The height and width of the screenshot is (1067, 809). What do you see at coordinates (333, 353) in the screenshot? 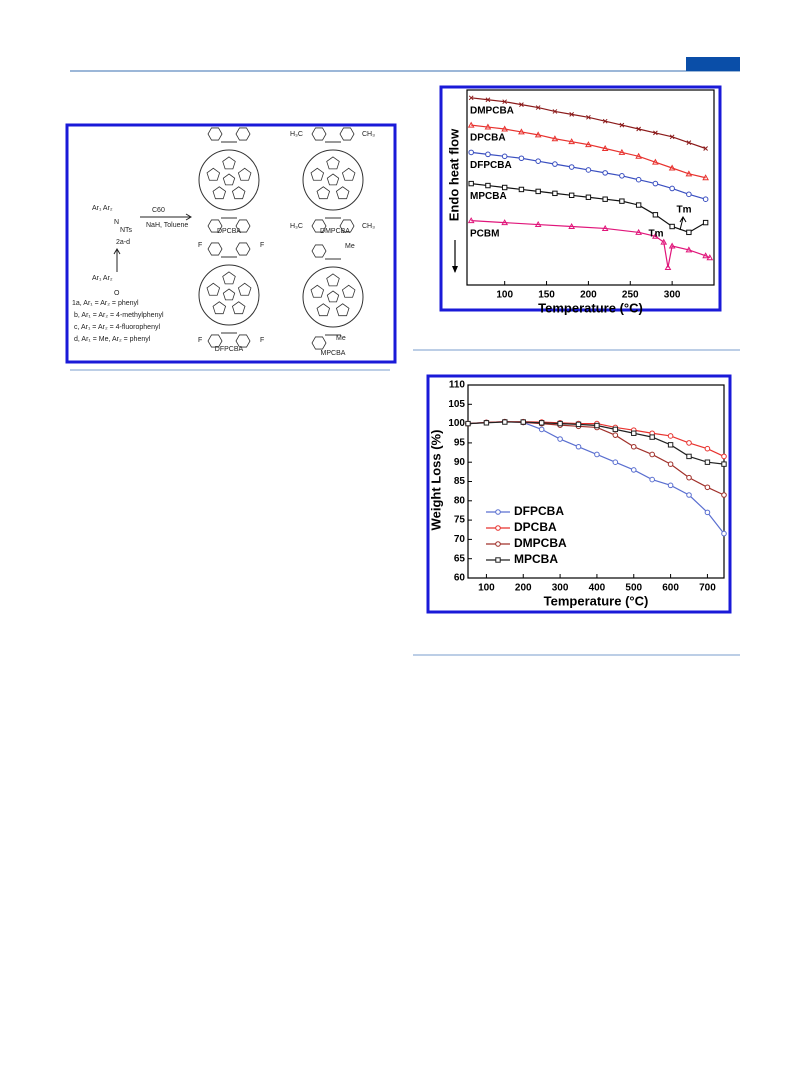
I see `product-label: MPCBA` at bounding box center [333, 353].